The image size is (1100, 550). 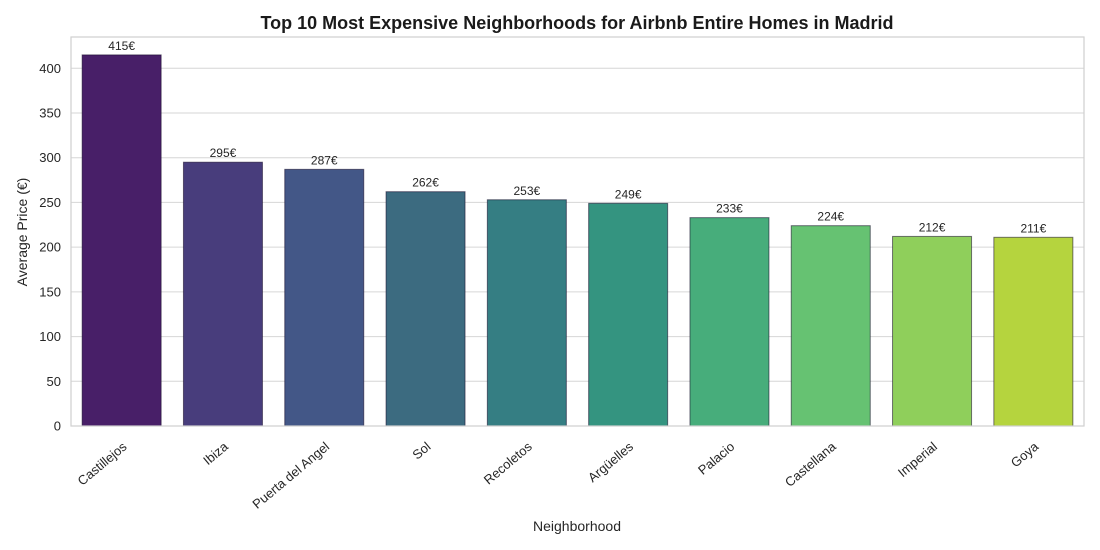 What do you see at coordinates (611, 461) in the screenshot?
I see `x-tick-label: Argüelles` at bounding box center [611, 461].